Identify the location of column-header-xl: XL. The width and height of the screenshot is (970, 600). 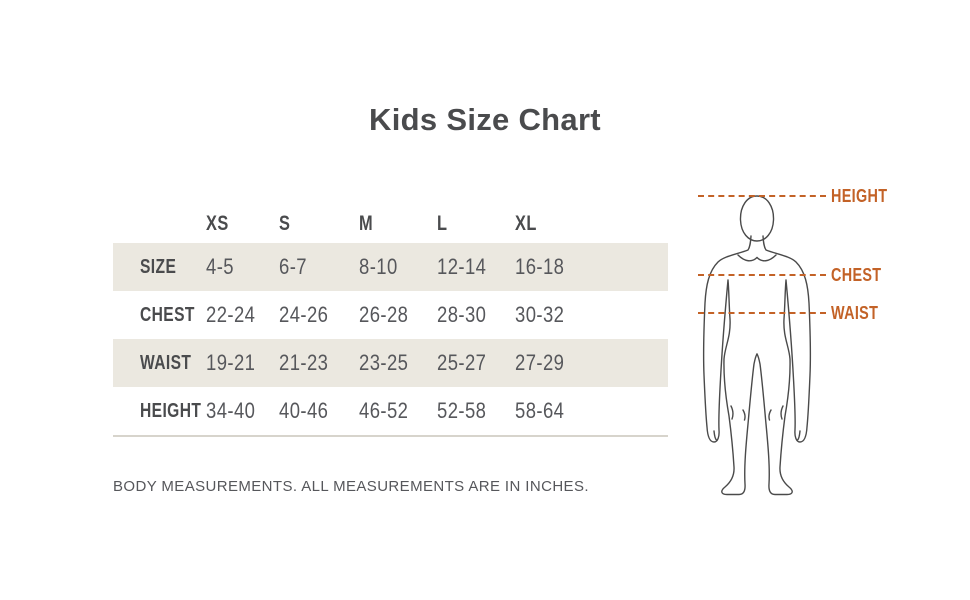
(526, 223).